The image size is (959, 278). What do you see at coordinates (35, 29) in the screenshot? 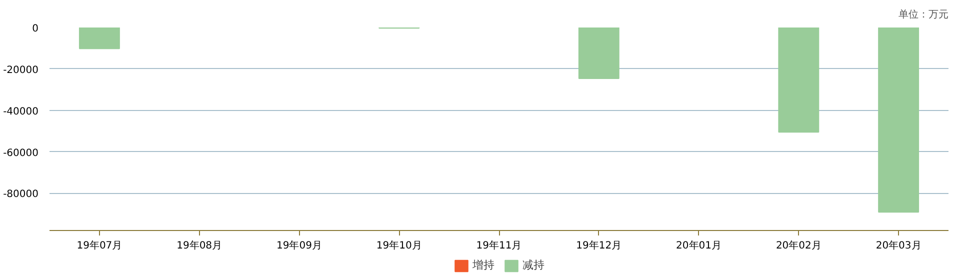
I see `y-tick-label: 0` at bounding box center [35, 29].